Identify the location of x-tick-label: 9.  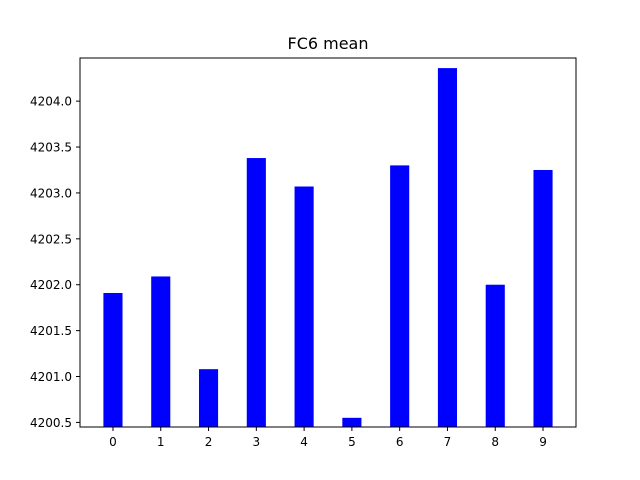
(543, 442).